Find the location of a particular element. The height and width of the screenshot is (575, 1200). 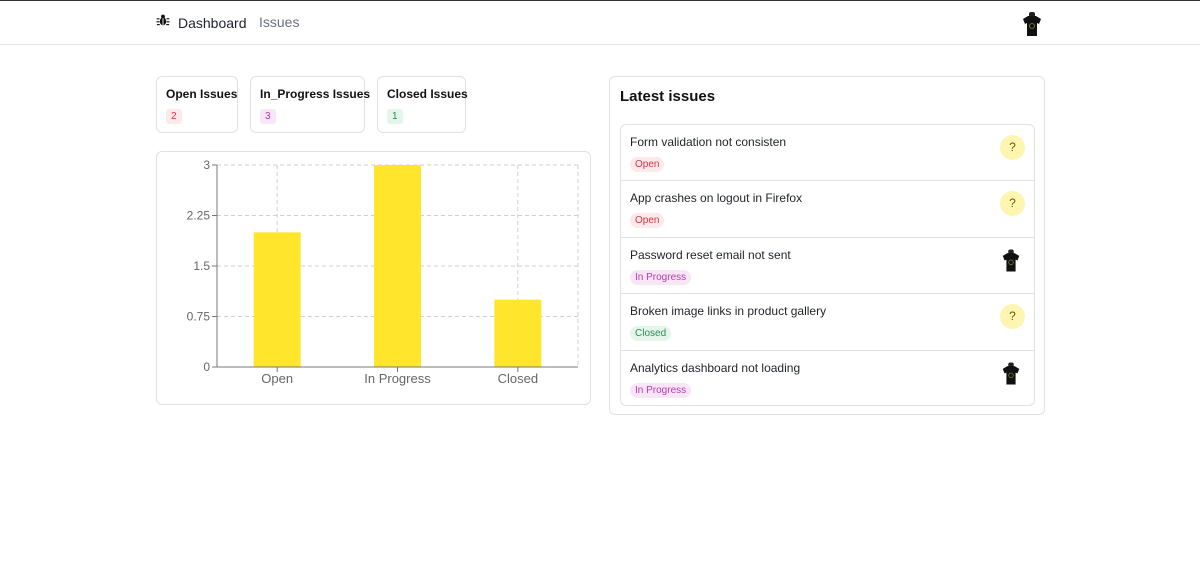

stat-title: Closed Issues is located at coordinates (427, 94).